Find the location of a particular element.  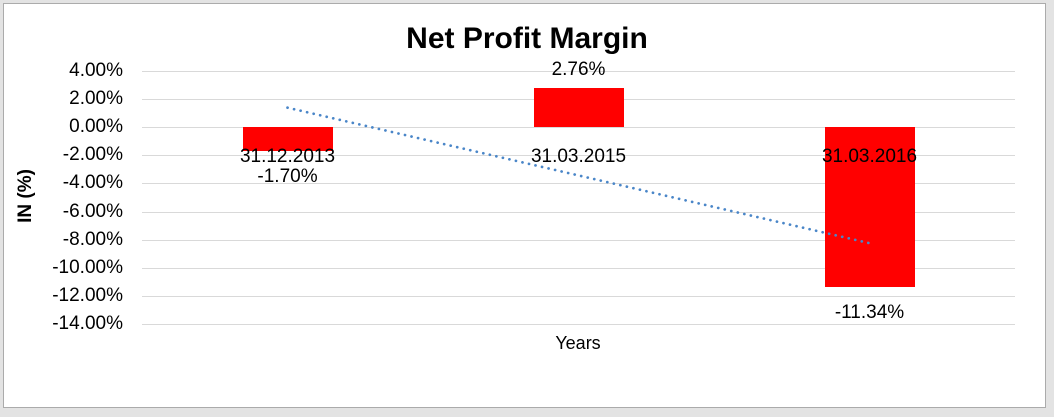

data-label: -11.34% is located at coordinates (869, 312).